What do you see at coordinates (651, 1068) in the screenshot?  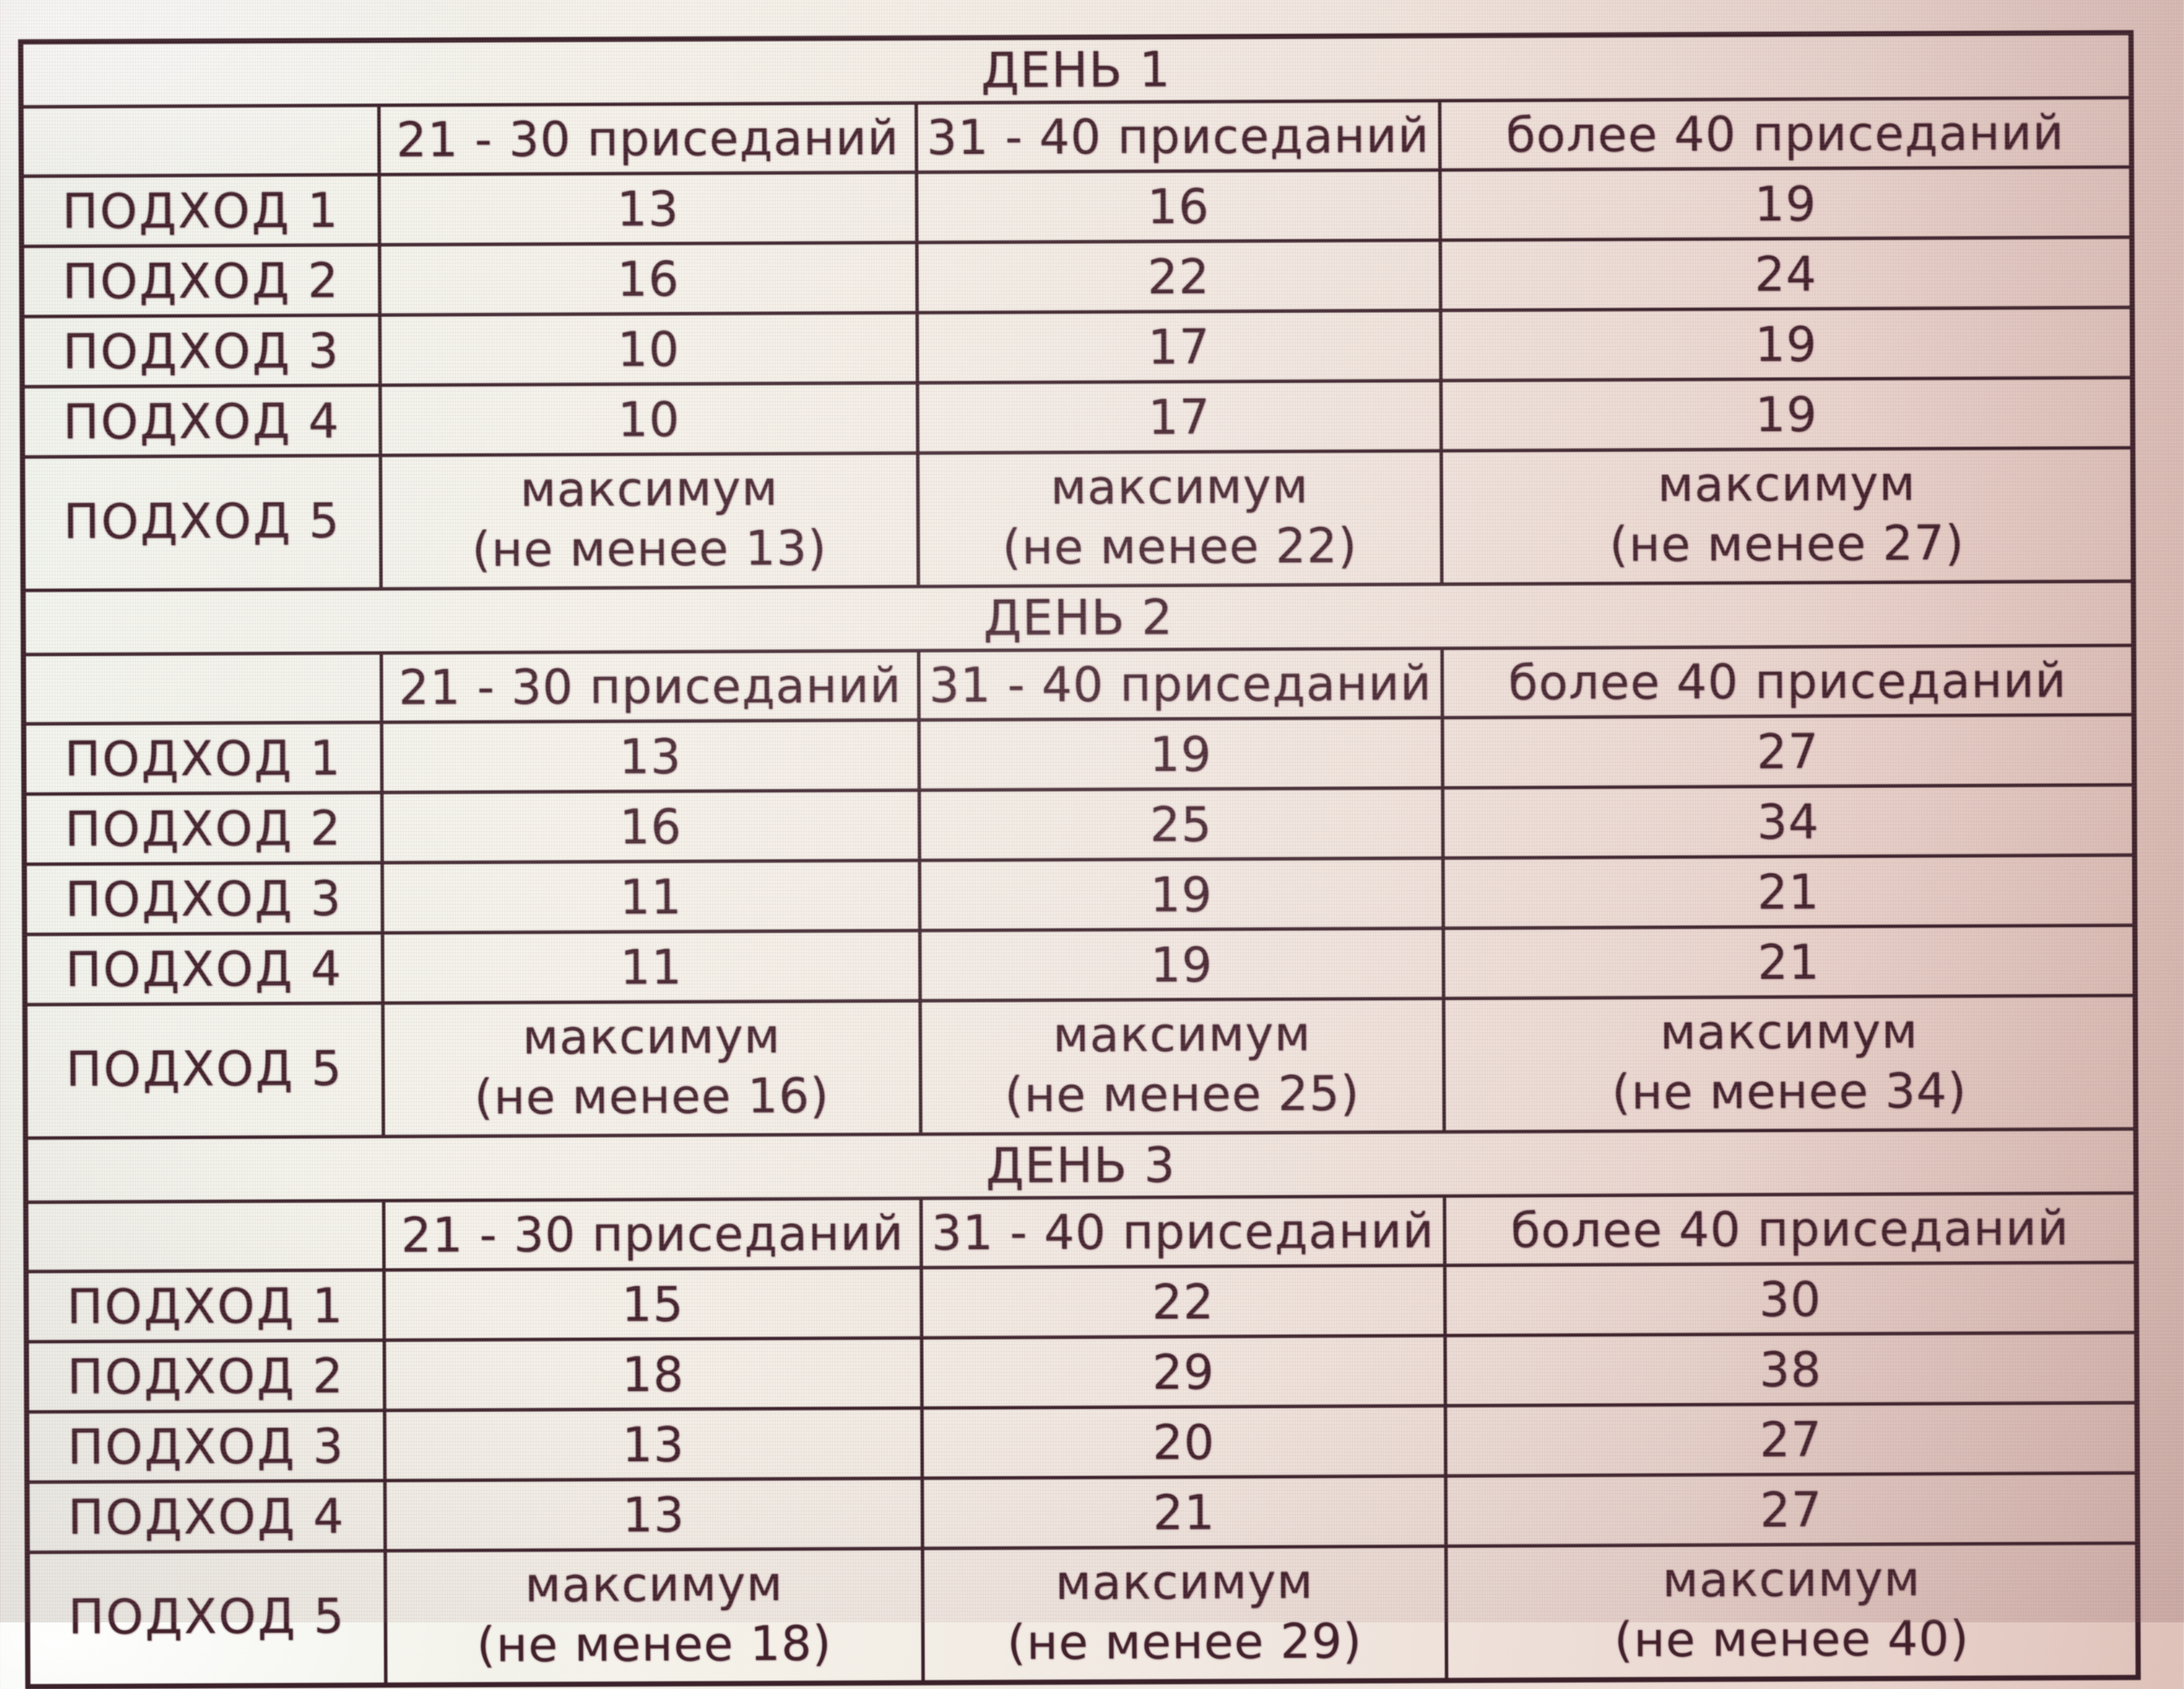 I see `reps-max-cell: максимум (не менее 16)` at bounding box center [651, 1068].